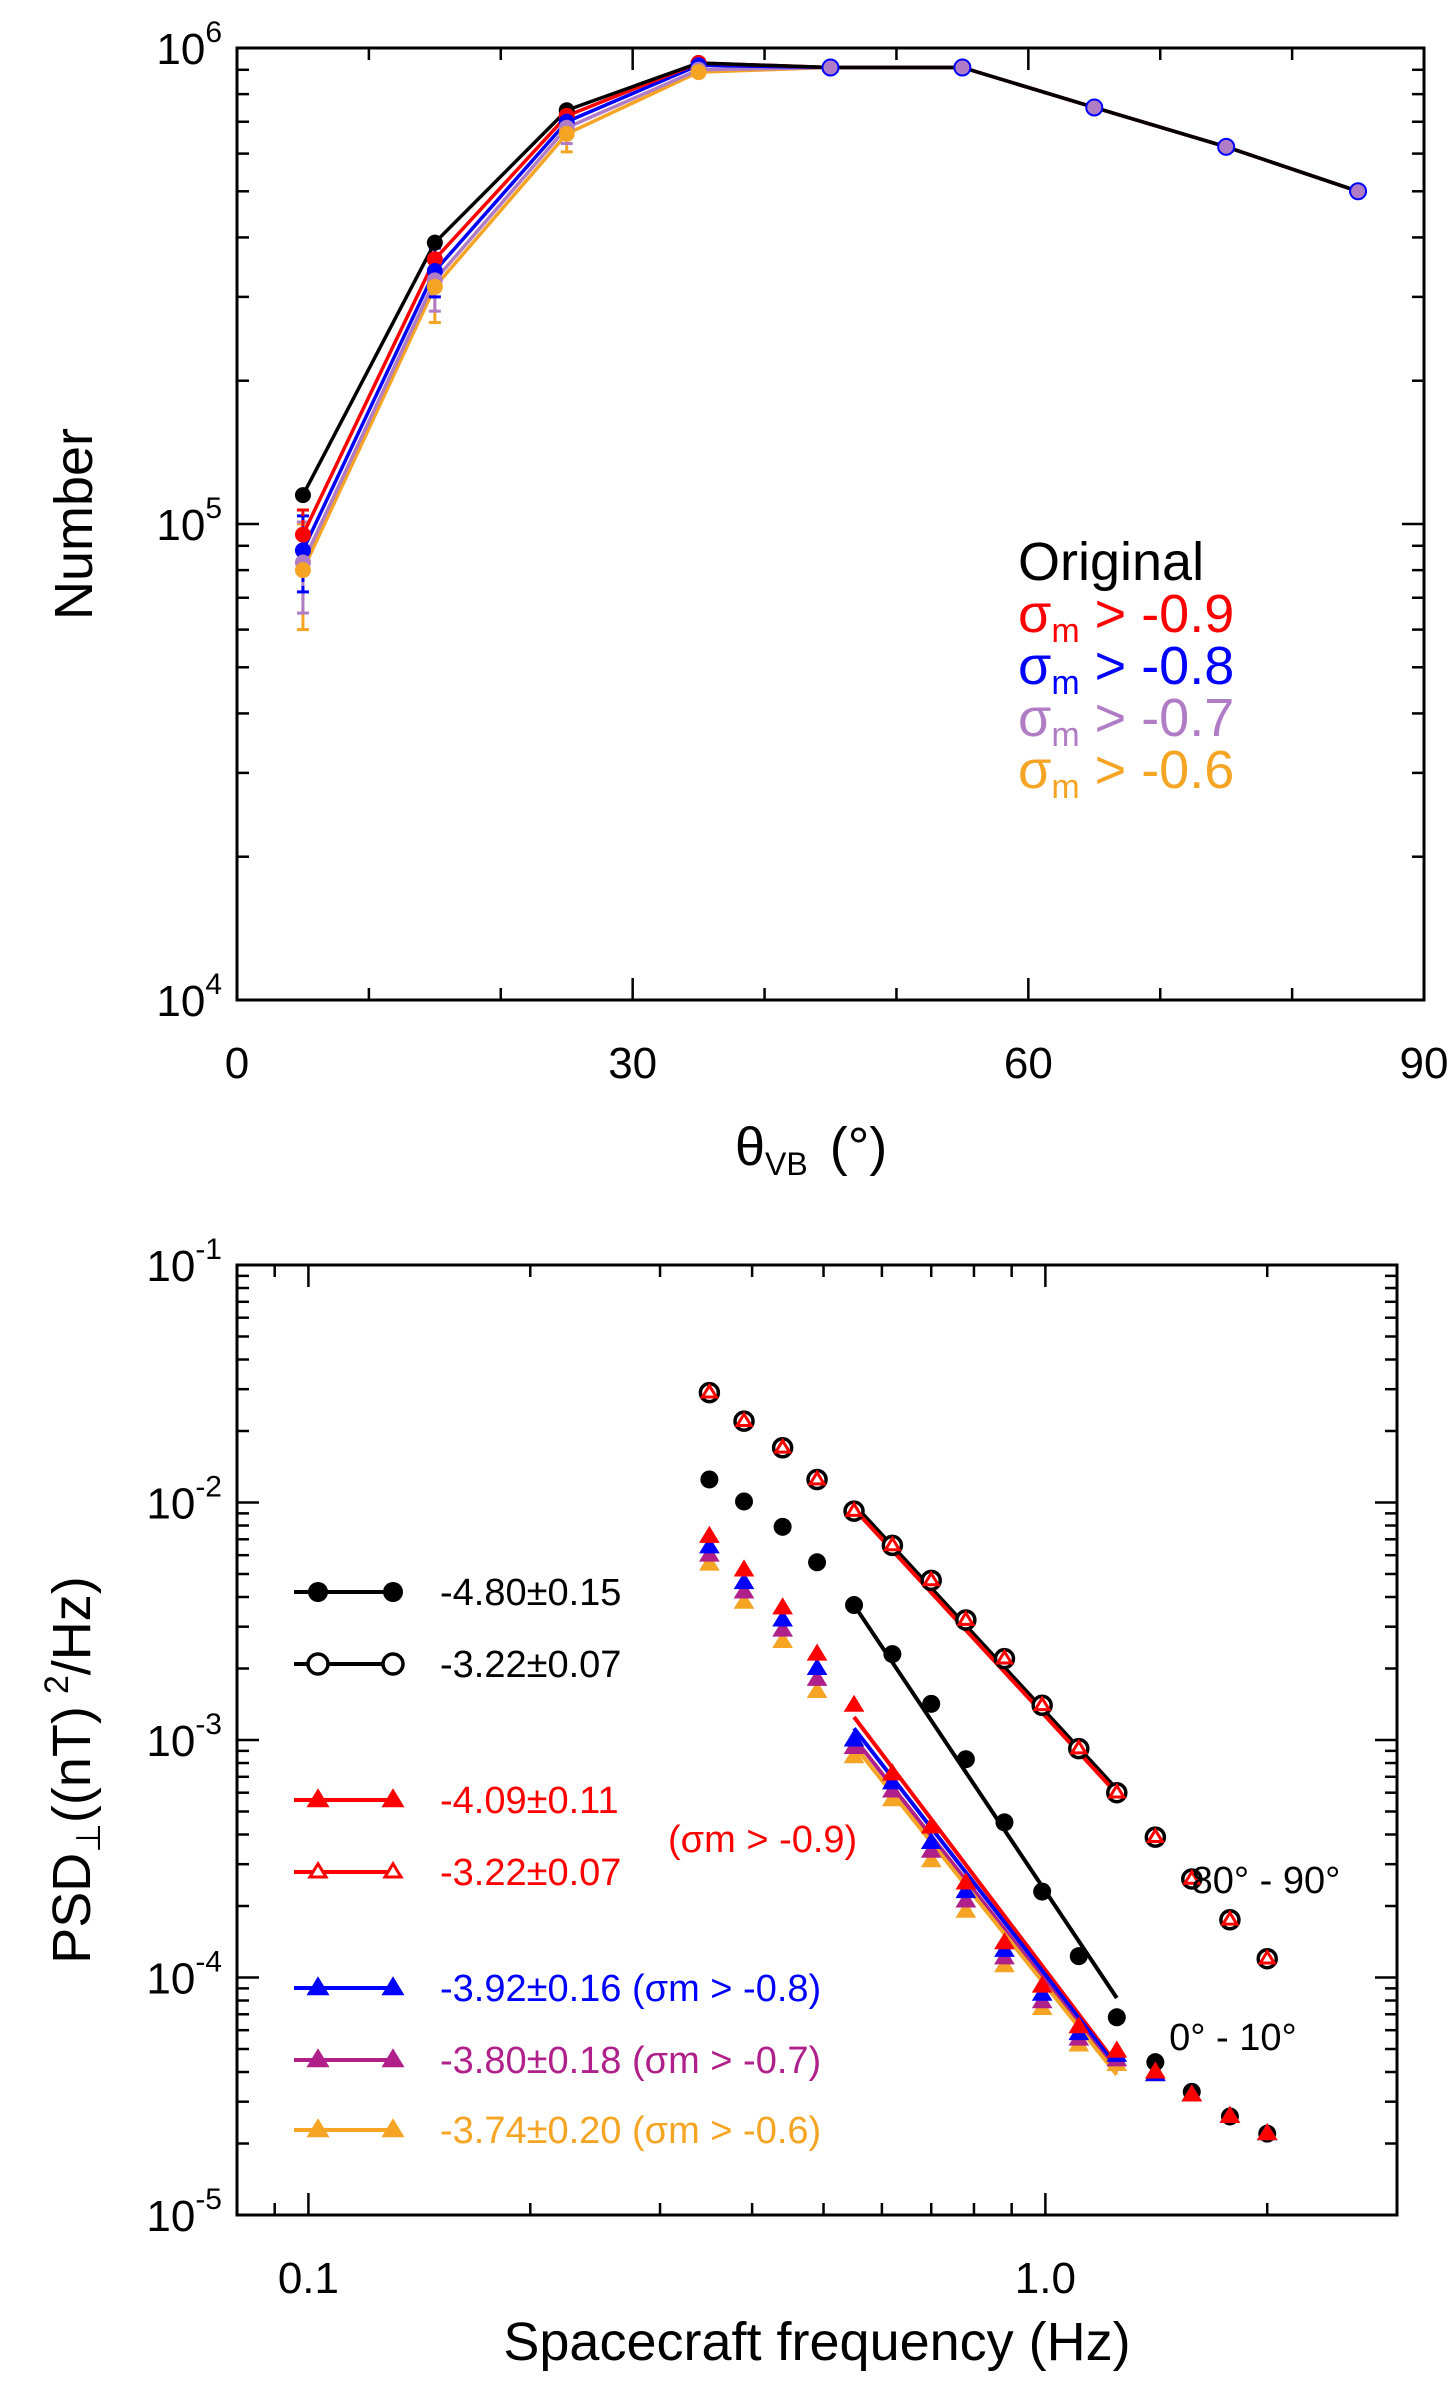 The image size is (1452, 2397). What do you see at coordinates (630, 2131) in the screenshot?
I see `legend-label: -3.74±0.20 (σm > -0.6)` at bounding box center [630, 2131].